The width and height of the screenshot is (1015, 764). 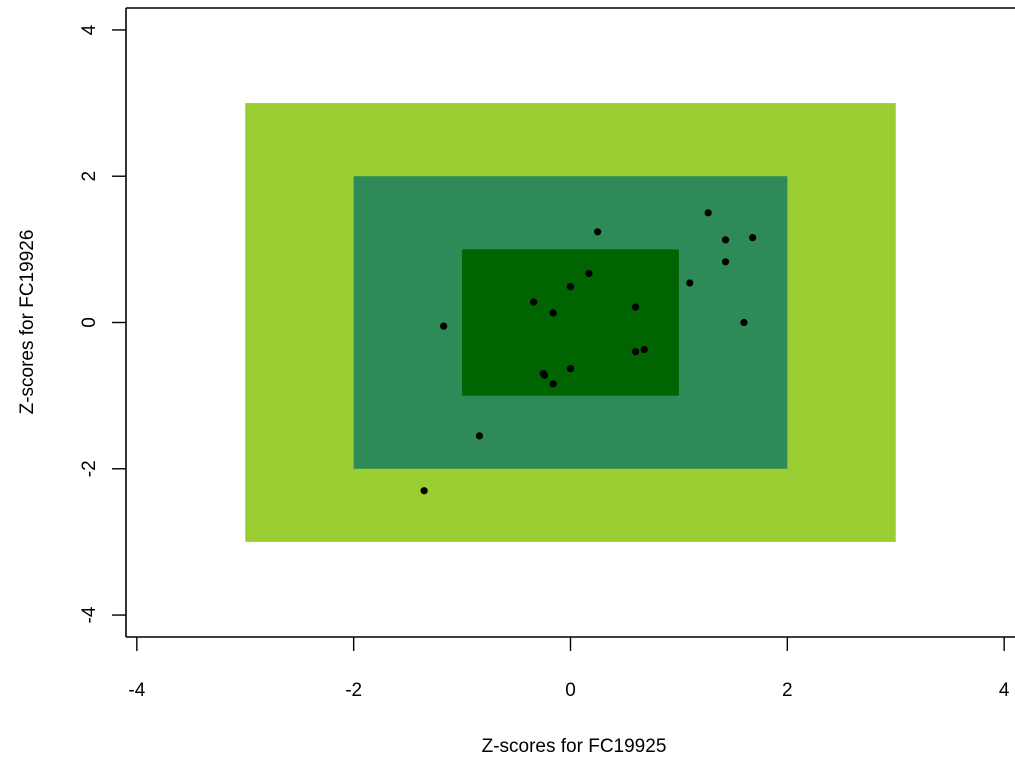 I want to click on y-tick-label: 0, so click(x=89, y=322).